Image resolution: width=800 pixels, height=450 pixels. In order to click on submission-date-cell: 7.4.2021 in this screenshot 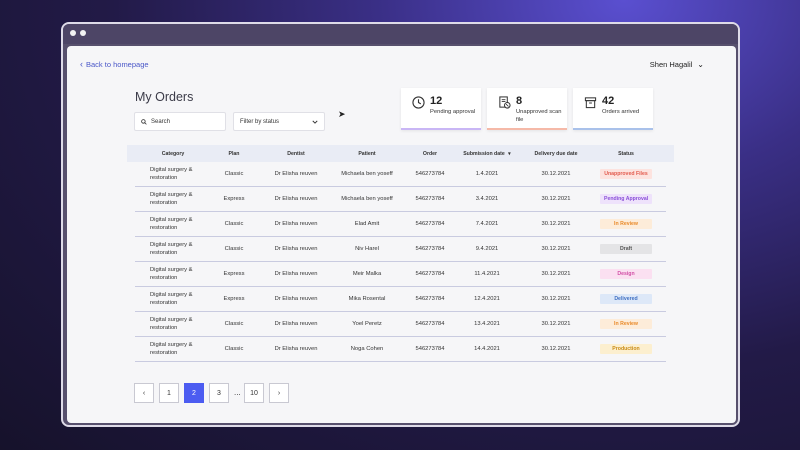, I will do `click(487, 224)`.